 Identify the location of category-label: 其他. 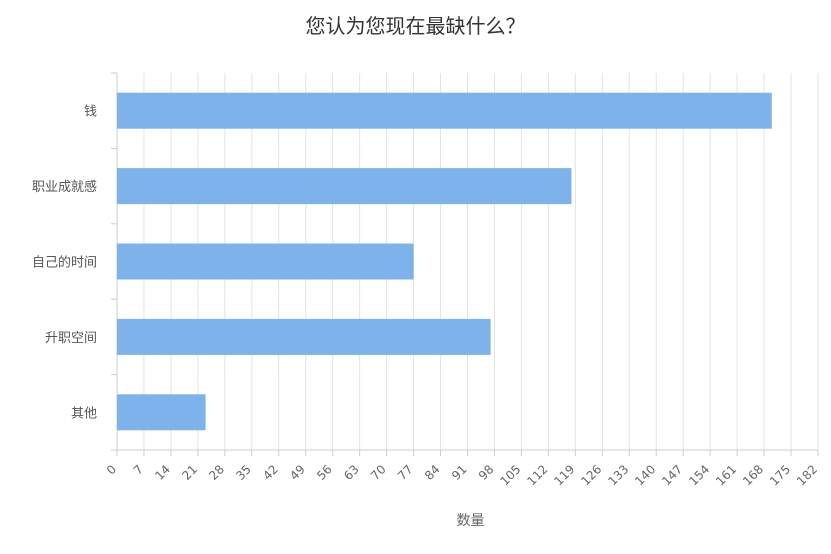
(84, 413).